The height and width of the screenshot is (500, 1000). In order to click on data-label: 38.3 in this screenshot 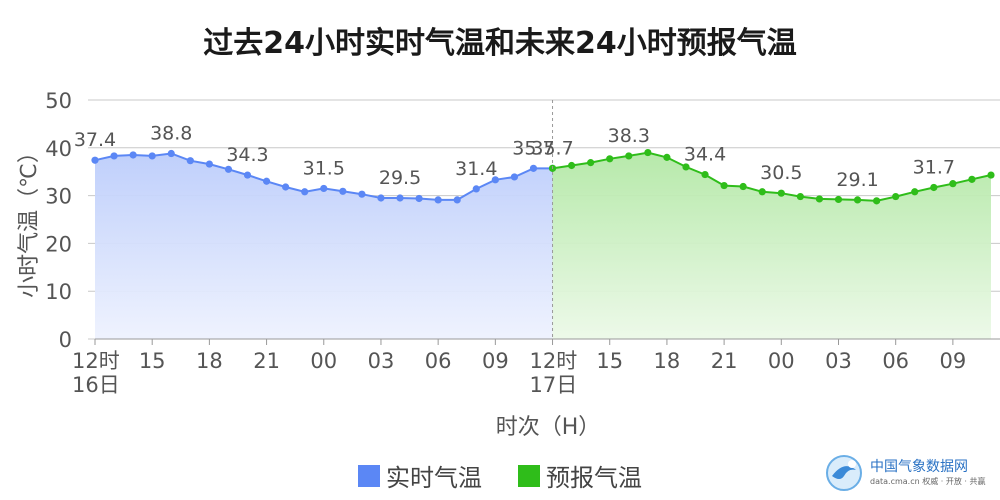, I will do `click(629, 136)`.